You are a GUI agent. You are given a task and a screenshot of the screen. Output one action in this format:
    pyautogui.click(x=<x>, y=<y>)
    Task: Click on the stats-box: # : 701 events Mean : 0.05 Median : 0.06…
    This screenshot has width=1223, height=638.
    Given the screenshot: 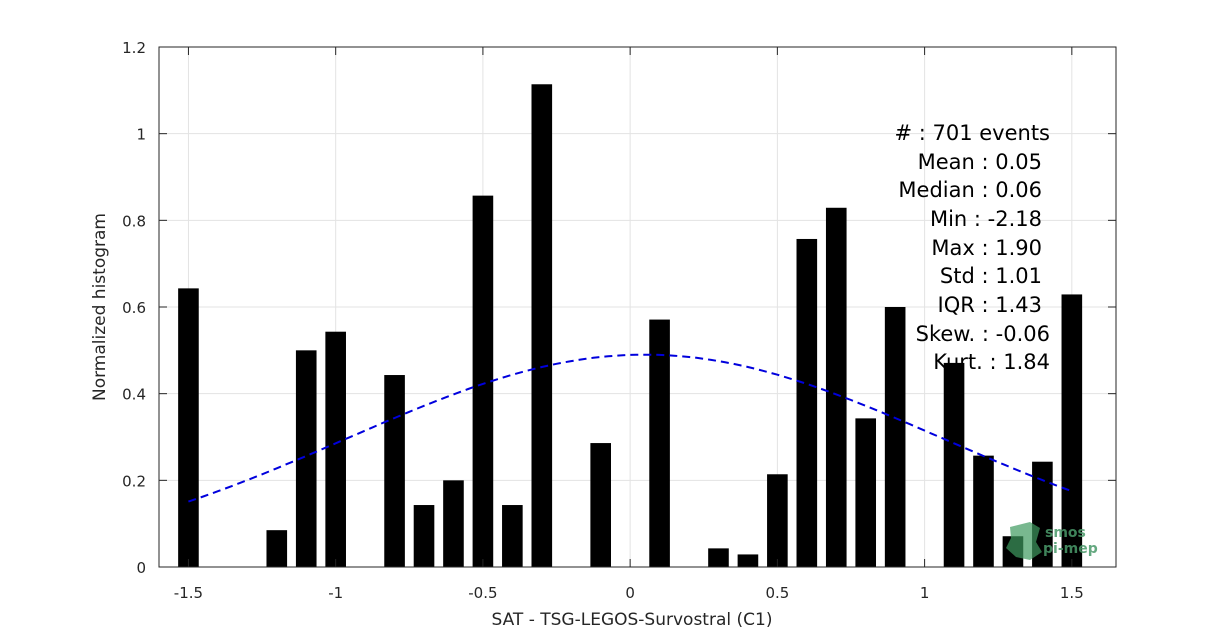 What is the action you would take?
    pyautogui.click(x=972, y=247)
    